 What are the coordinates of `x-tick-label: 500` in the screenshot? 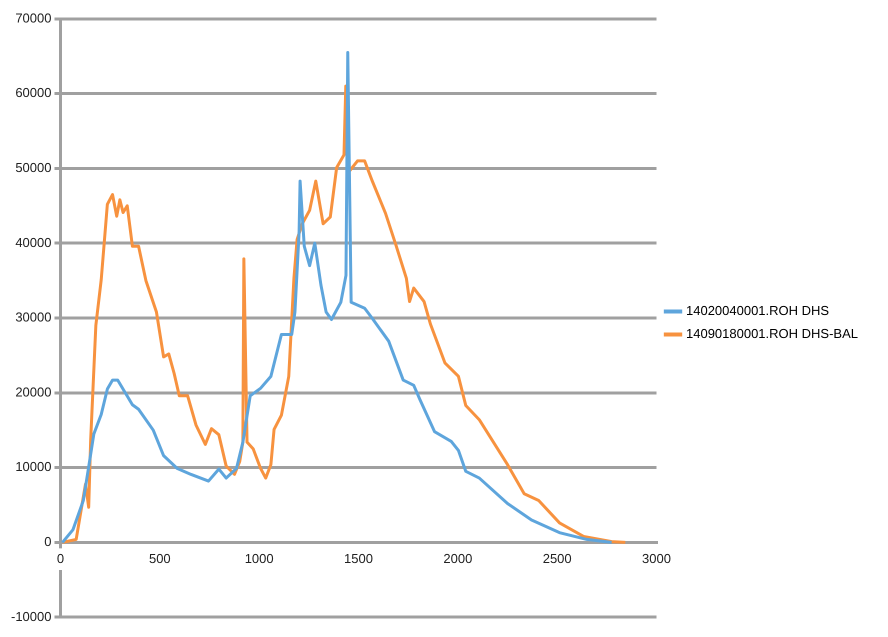 It's located at (159, 558).